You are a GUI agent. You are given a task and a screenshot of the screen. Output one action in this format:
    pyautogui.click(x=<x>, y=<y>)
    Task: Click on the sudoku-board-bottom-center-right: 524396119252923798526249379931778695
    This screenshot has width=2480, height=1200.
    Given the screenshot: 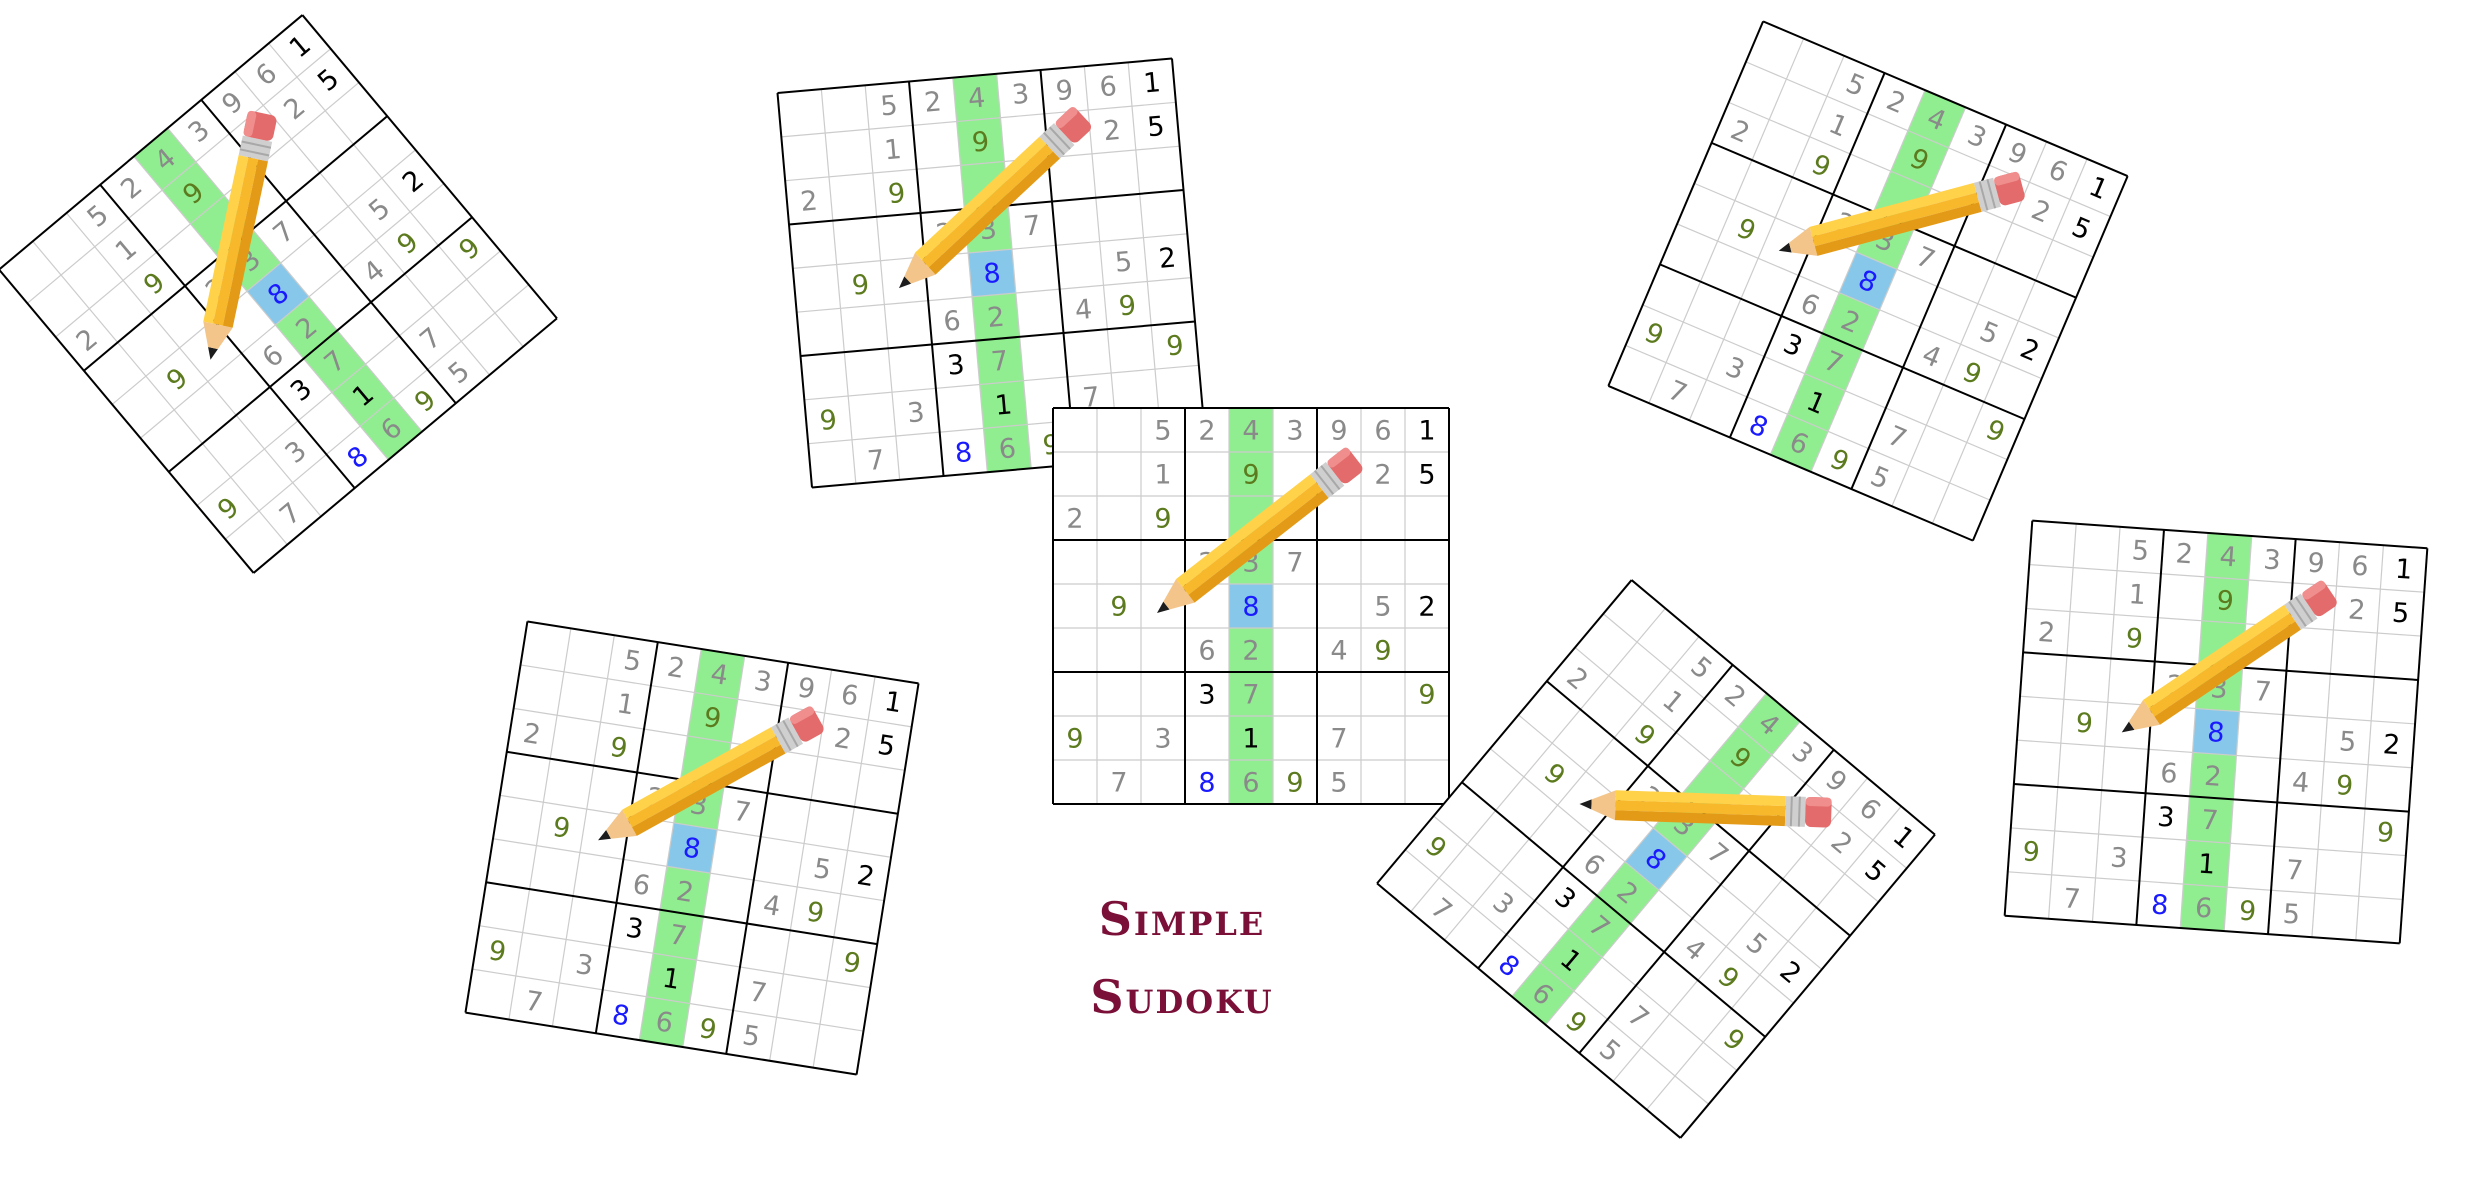 What is the action you would take?
    pyautogui.click(x=1656, y=859)
    